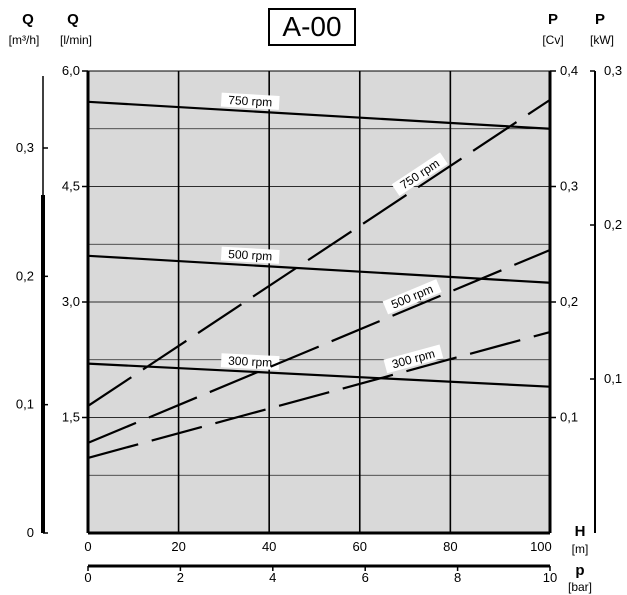 This screenshot has width=627, height=595. I want to click on q-lmin-tick-label: 6,0, so click(71, 70).